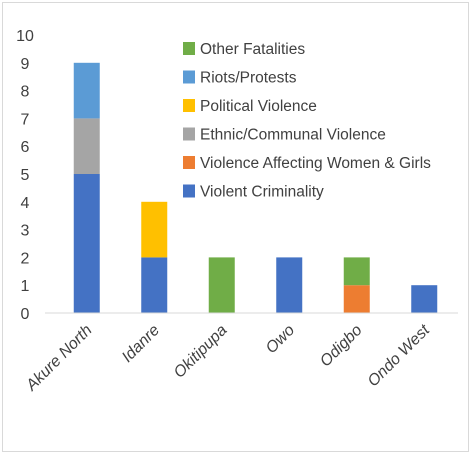 This screenshot has height=456, width=472. I want to click on y-tick-label: 0, so click(25, 314).